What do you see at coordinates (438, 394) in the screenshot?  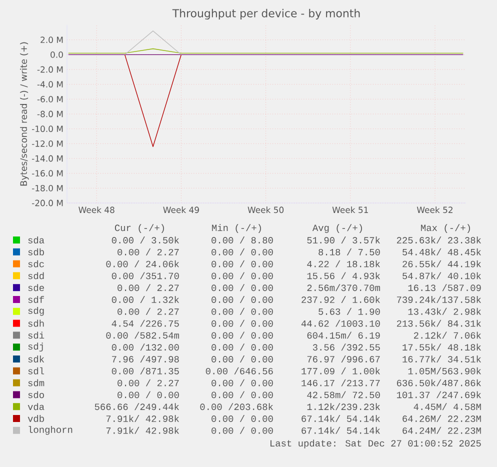 I see `text: 101.37 /247.69k` at bounding box center [438, 394].